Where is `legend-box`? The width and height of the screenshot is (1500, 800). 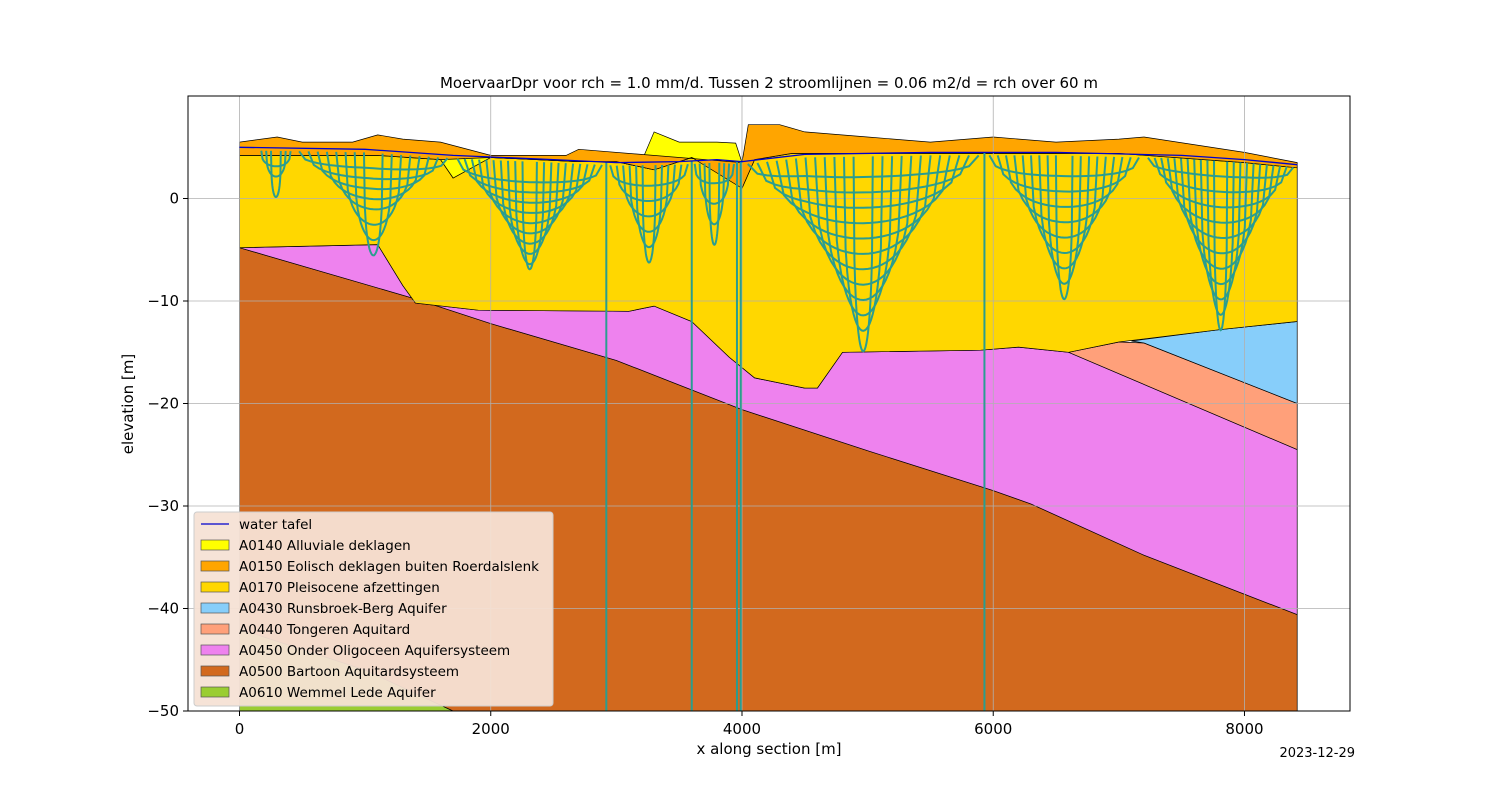 legend-box is located at coordinates (373, 609).